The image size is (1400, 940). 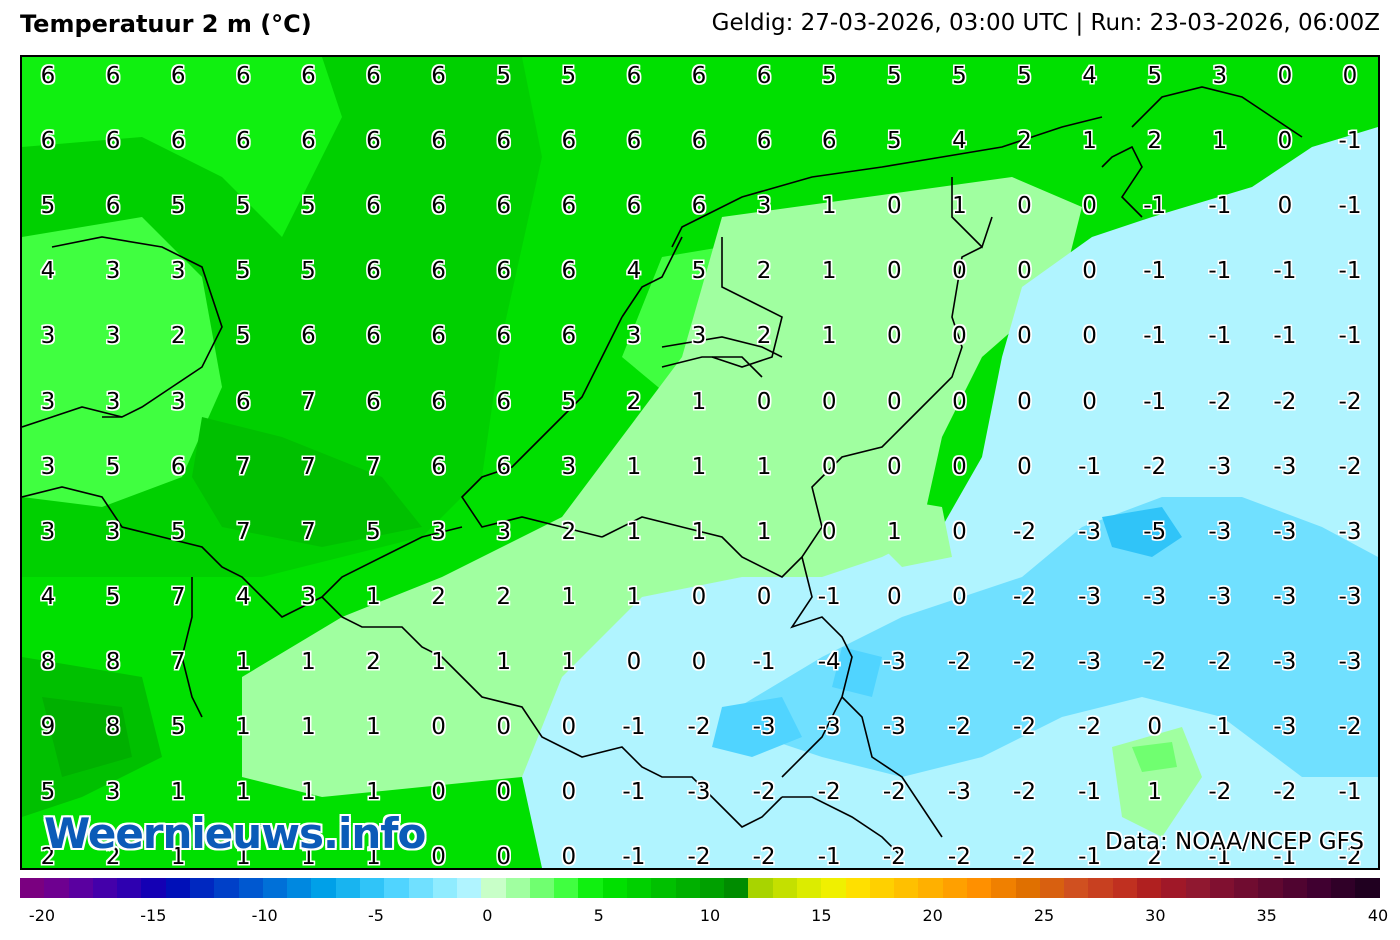 What do you see at coordinates (376, 915) in the screenshot?
I see `colorbar-tick-label: -5` at bounding box center [376, 915].